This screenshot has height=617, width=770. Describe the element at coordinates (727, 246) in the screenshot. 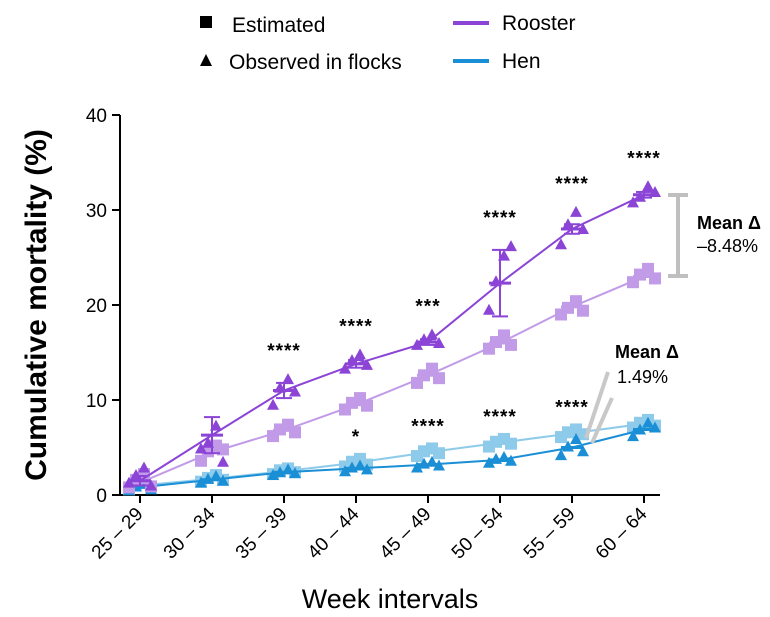

I see `rooster-mean-delta-value: –8.48%` at that location.